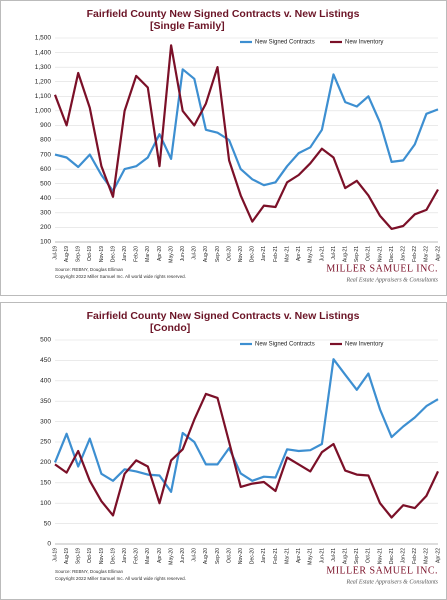 This screenshot has height=600, width=447. Describe the element at coordinates (364, 345) in the screenshot. I see `legend-label: New Inventory` at that location.